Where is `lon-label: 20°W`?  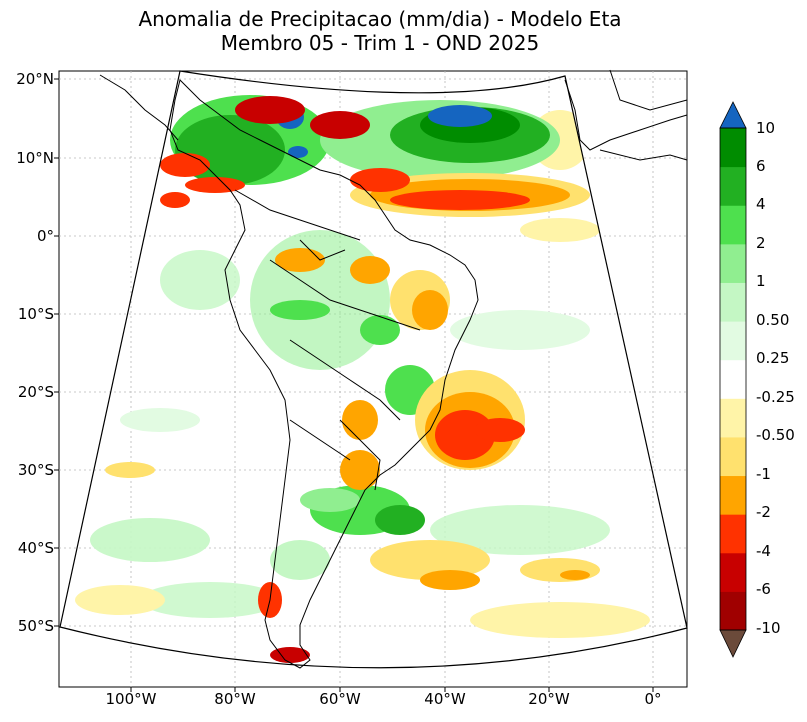
lon-label: 20°W is located at coordinates (549, 699).